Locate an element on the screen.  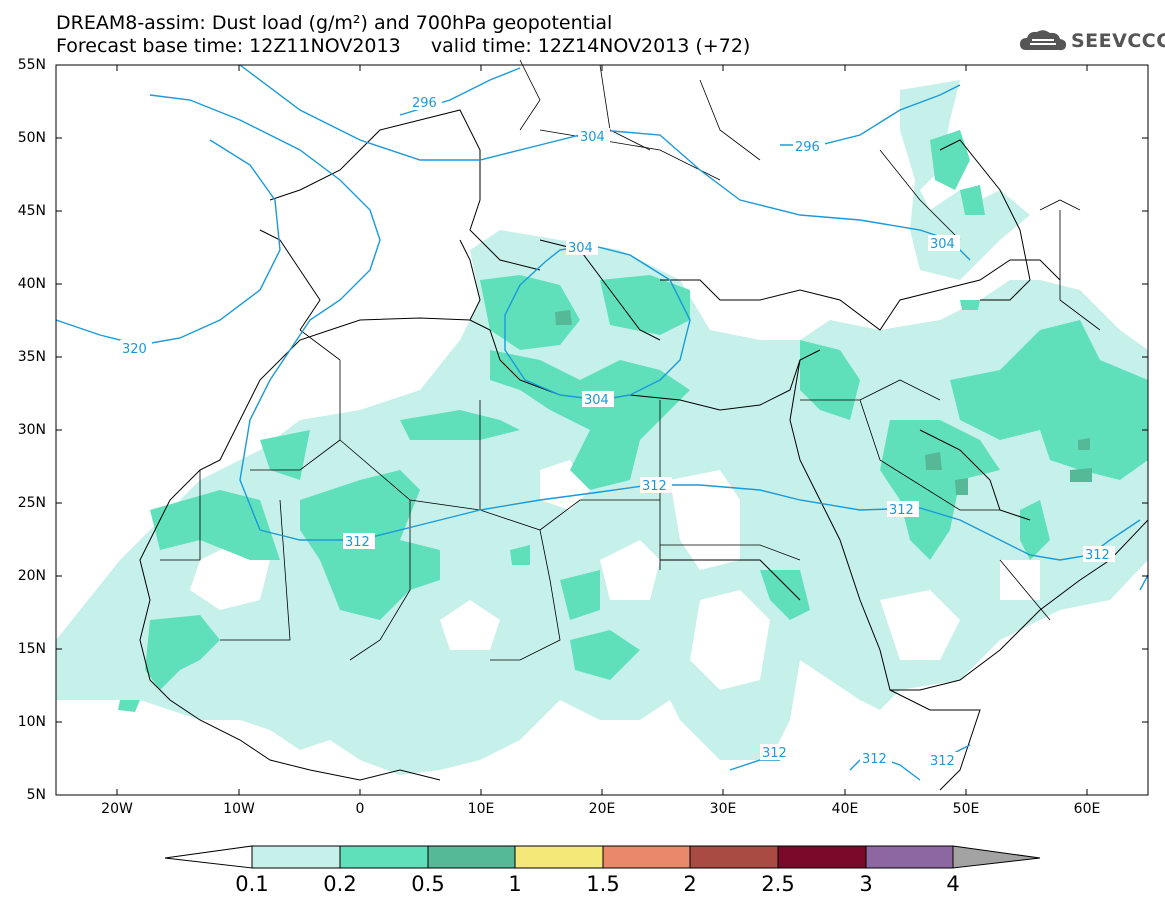
cloud-icon is located at coordinates (1043, 40).